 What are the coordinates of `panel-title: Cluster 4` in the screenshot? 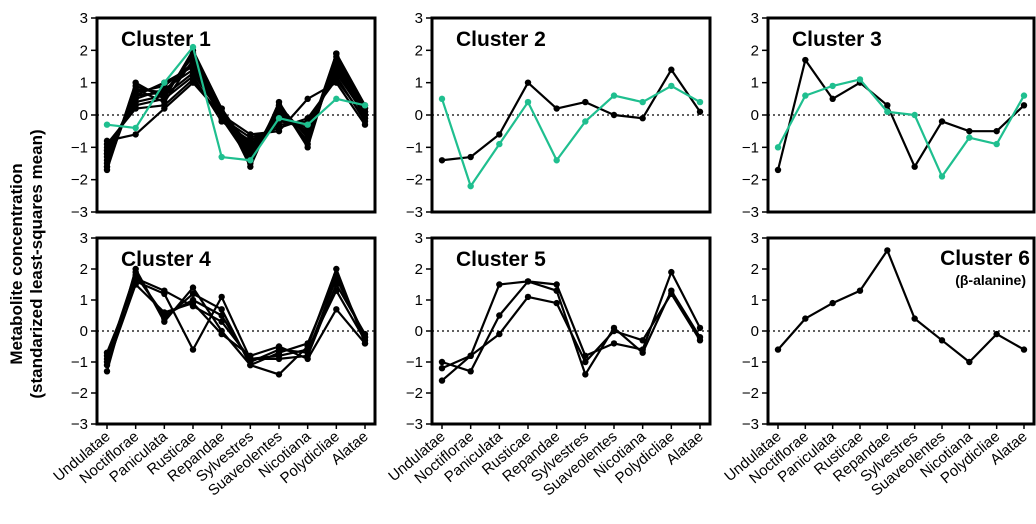 It's located at (166, 259).